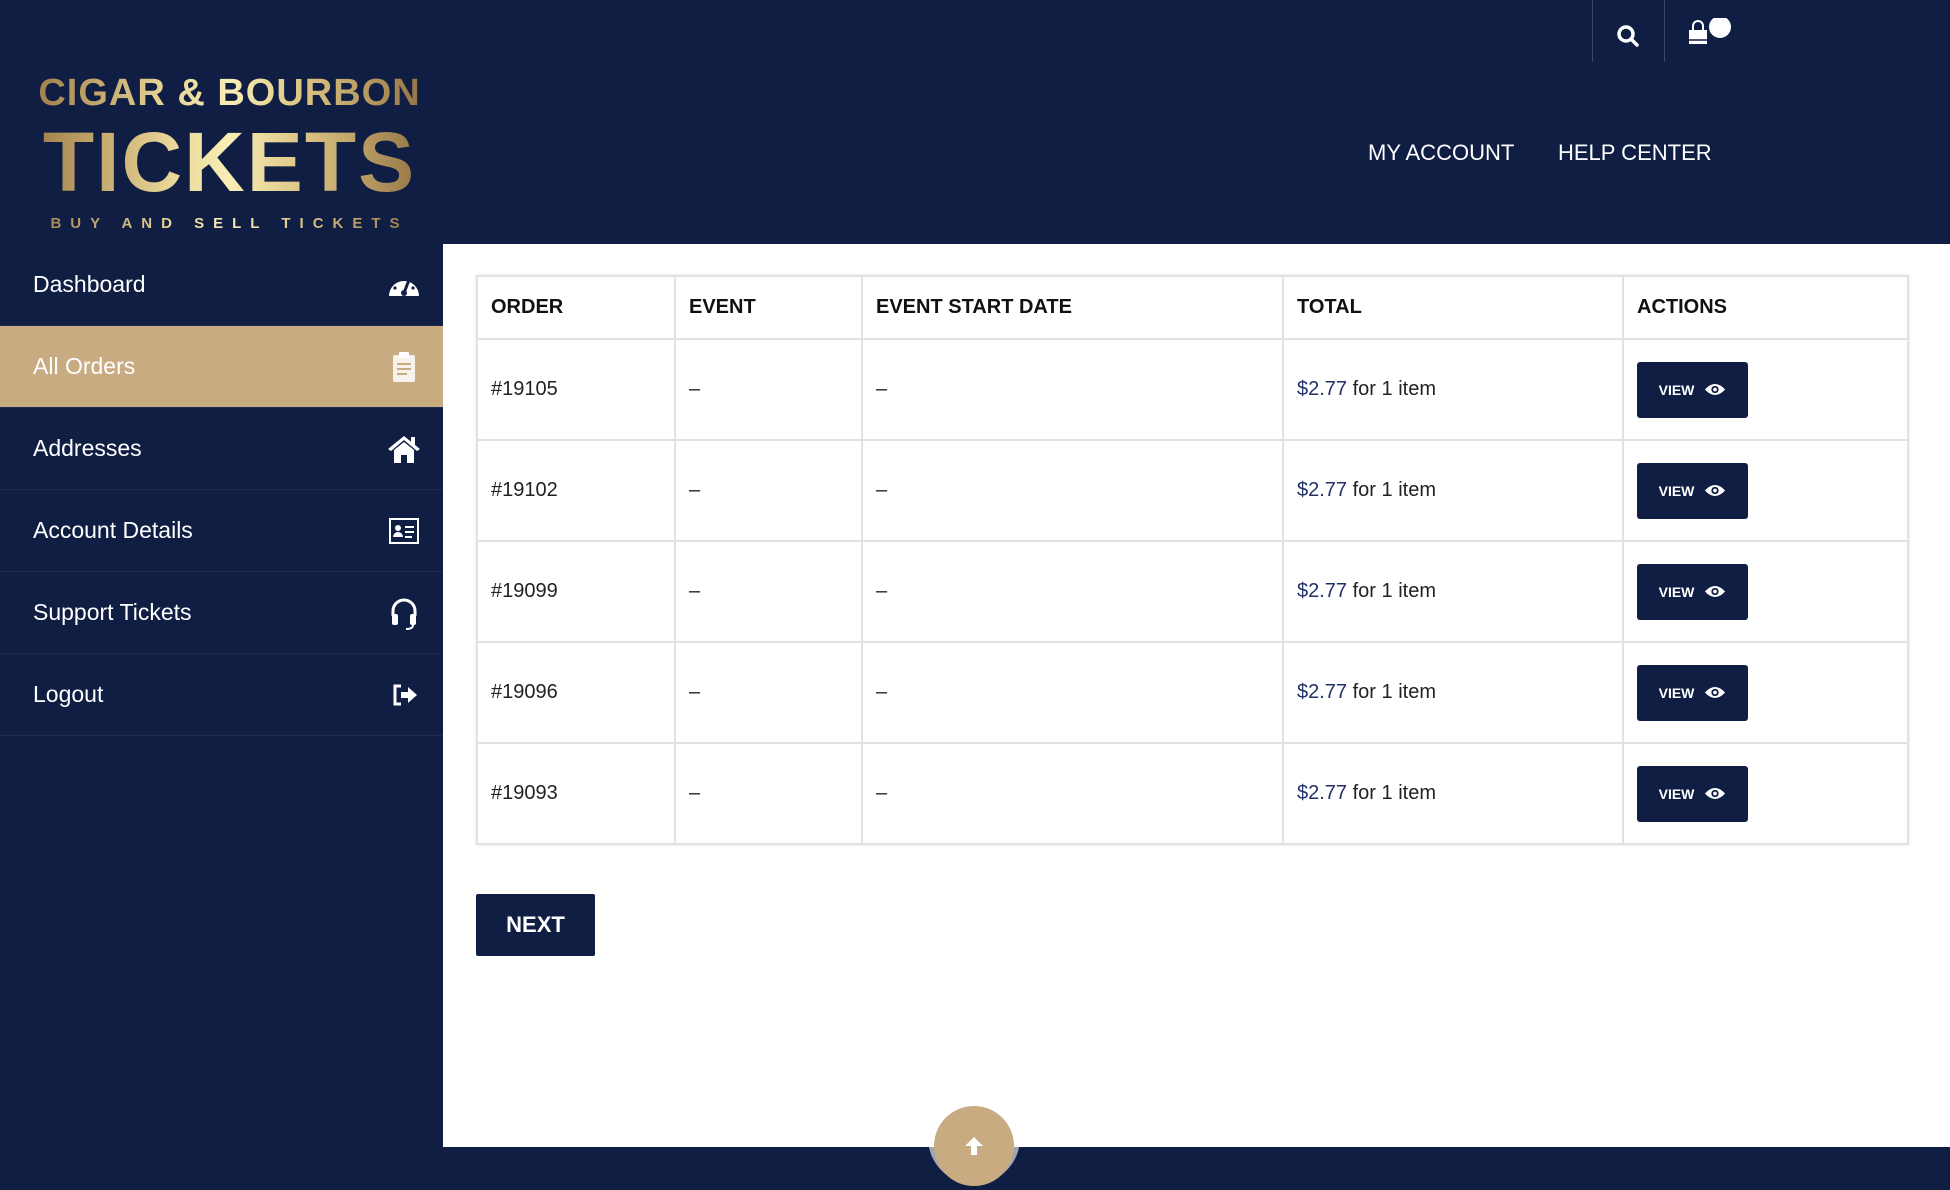  What do you see at coordinates (404, 366) in the screenshot?
I see `clipboard-icon` at bounding box center [404, 366].